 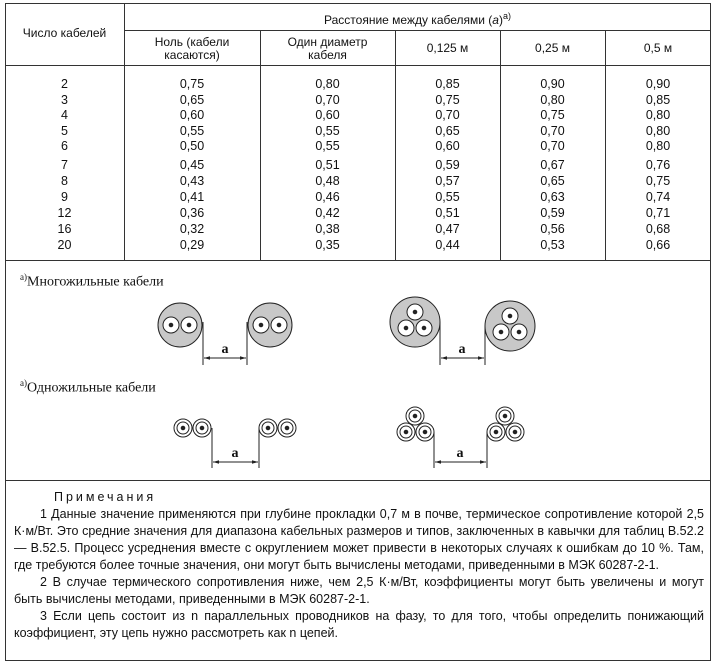 I want to click on cell: 0,41, so click(x=192, y=197).